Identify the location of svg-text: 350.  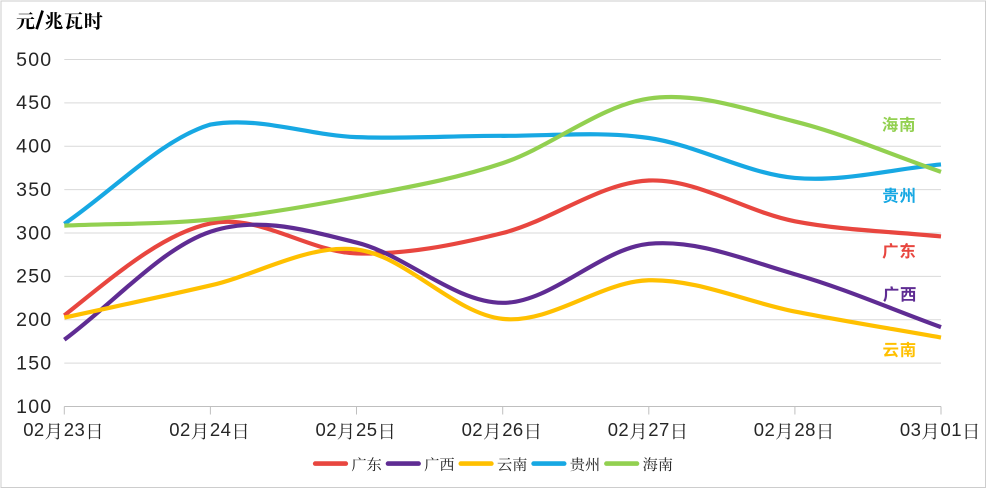
(34, 190).